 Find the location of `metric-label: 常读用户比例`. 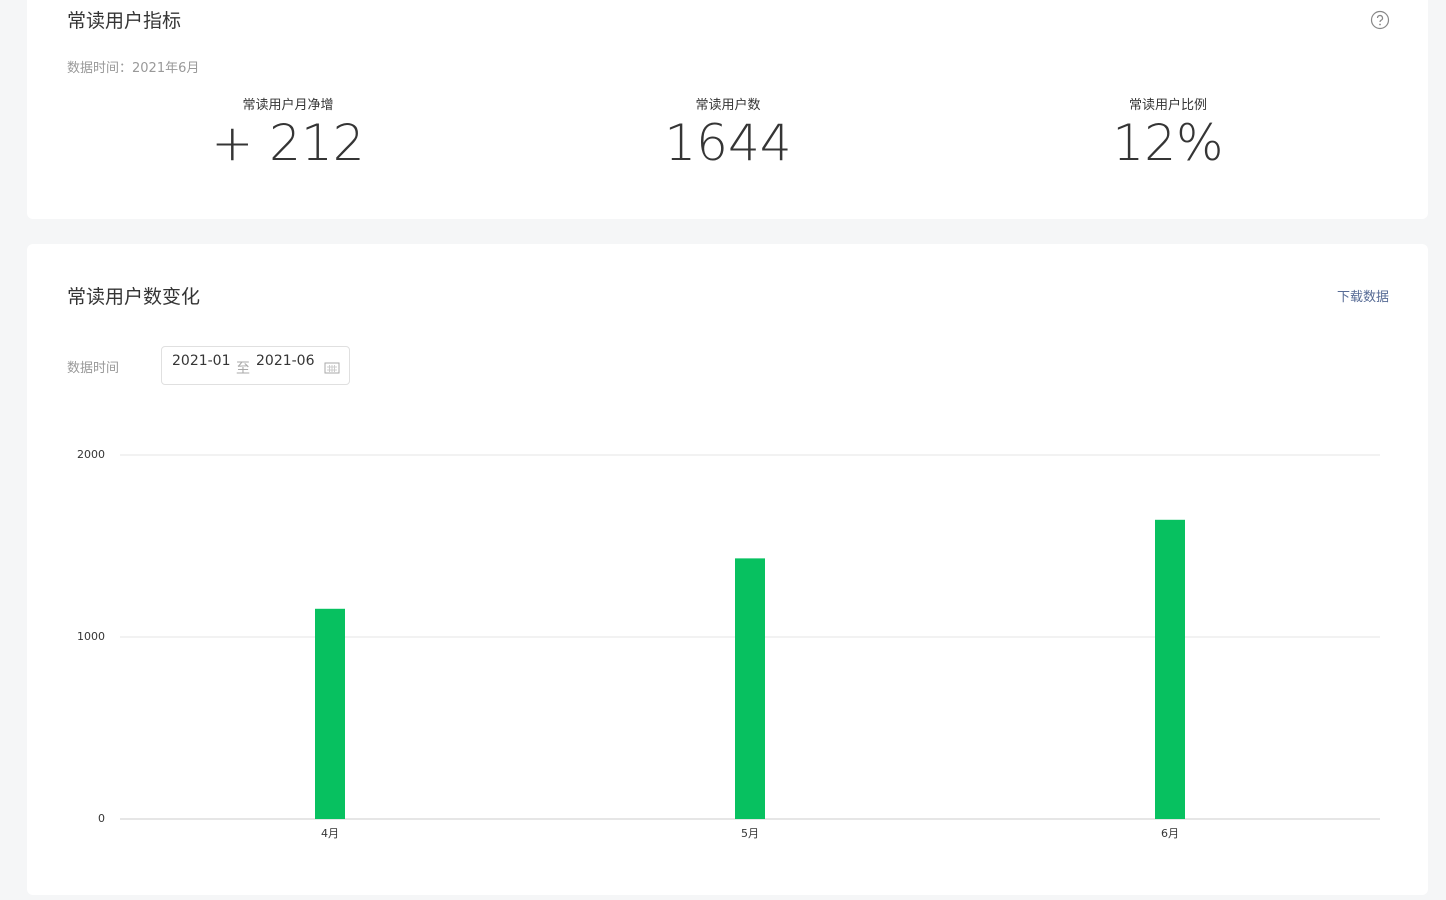

metric-label: 常读用户比例 is located at coordinates (1167, 105).